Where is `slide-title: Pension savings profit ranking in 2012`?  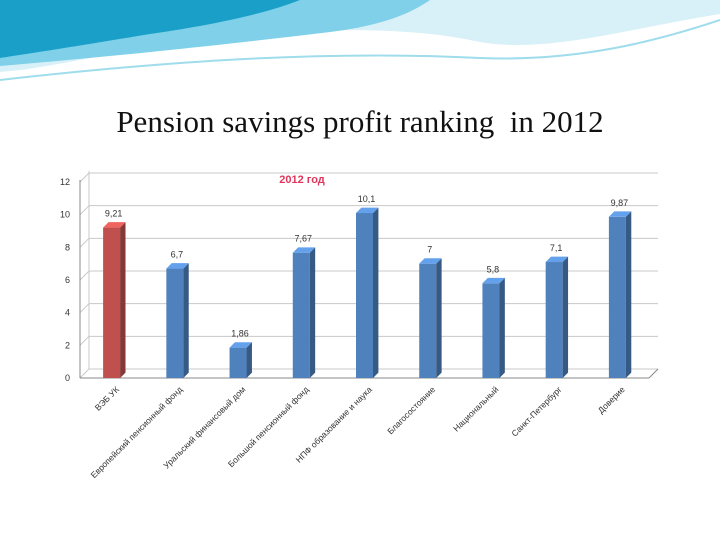 slide-title: Pension savings profit ranking in 2012 is located at coordinates (360, 121).